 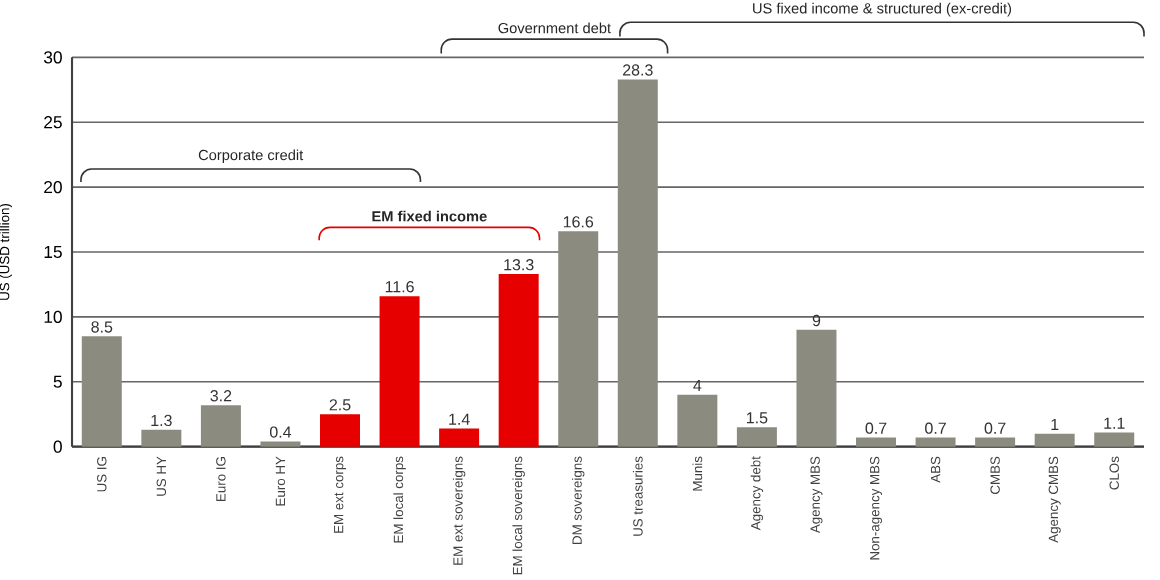 What do you see at coordinates (697, 386) in the screenshot?
I see `data-label: 4` at bounding box center [697, 386].